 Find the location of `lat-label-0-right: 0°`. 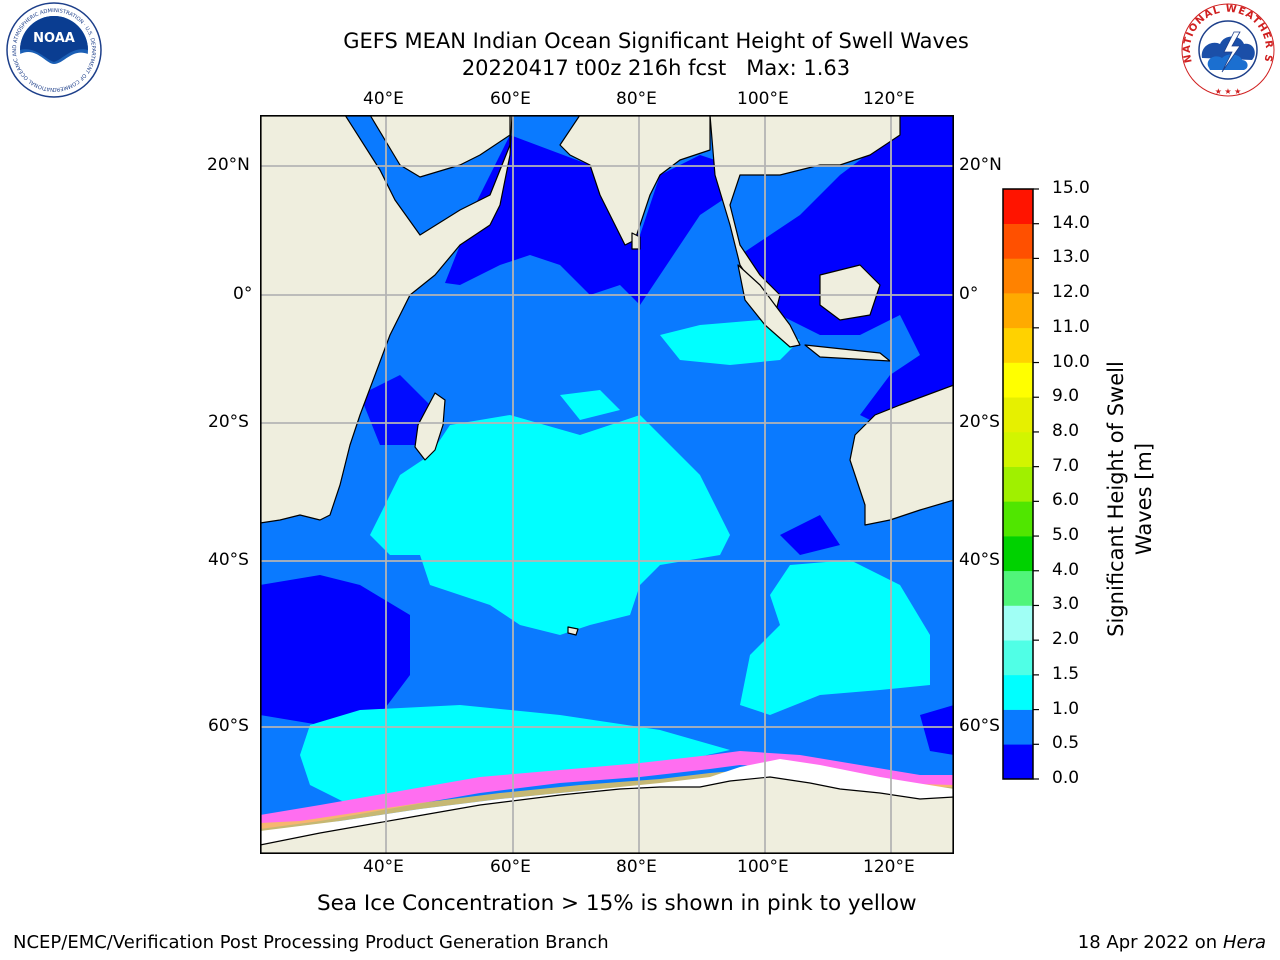

lat-label-0-right: 0° is located at coordinates (969, 294).